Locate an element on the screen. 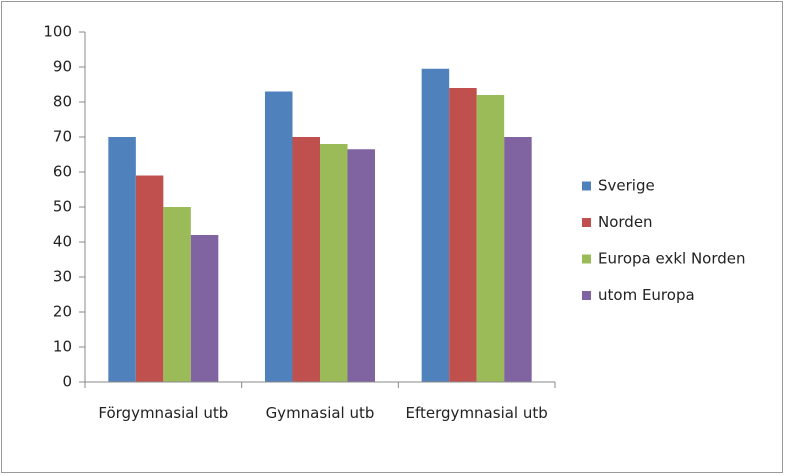 The image size is (785, 475). legend-label: Europa exkl Norden is located at coordinates (672, 259).